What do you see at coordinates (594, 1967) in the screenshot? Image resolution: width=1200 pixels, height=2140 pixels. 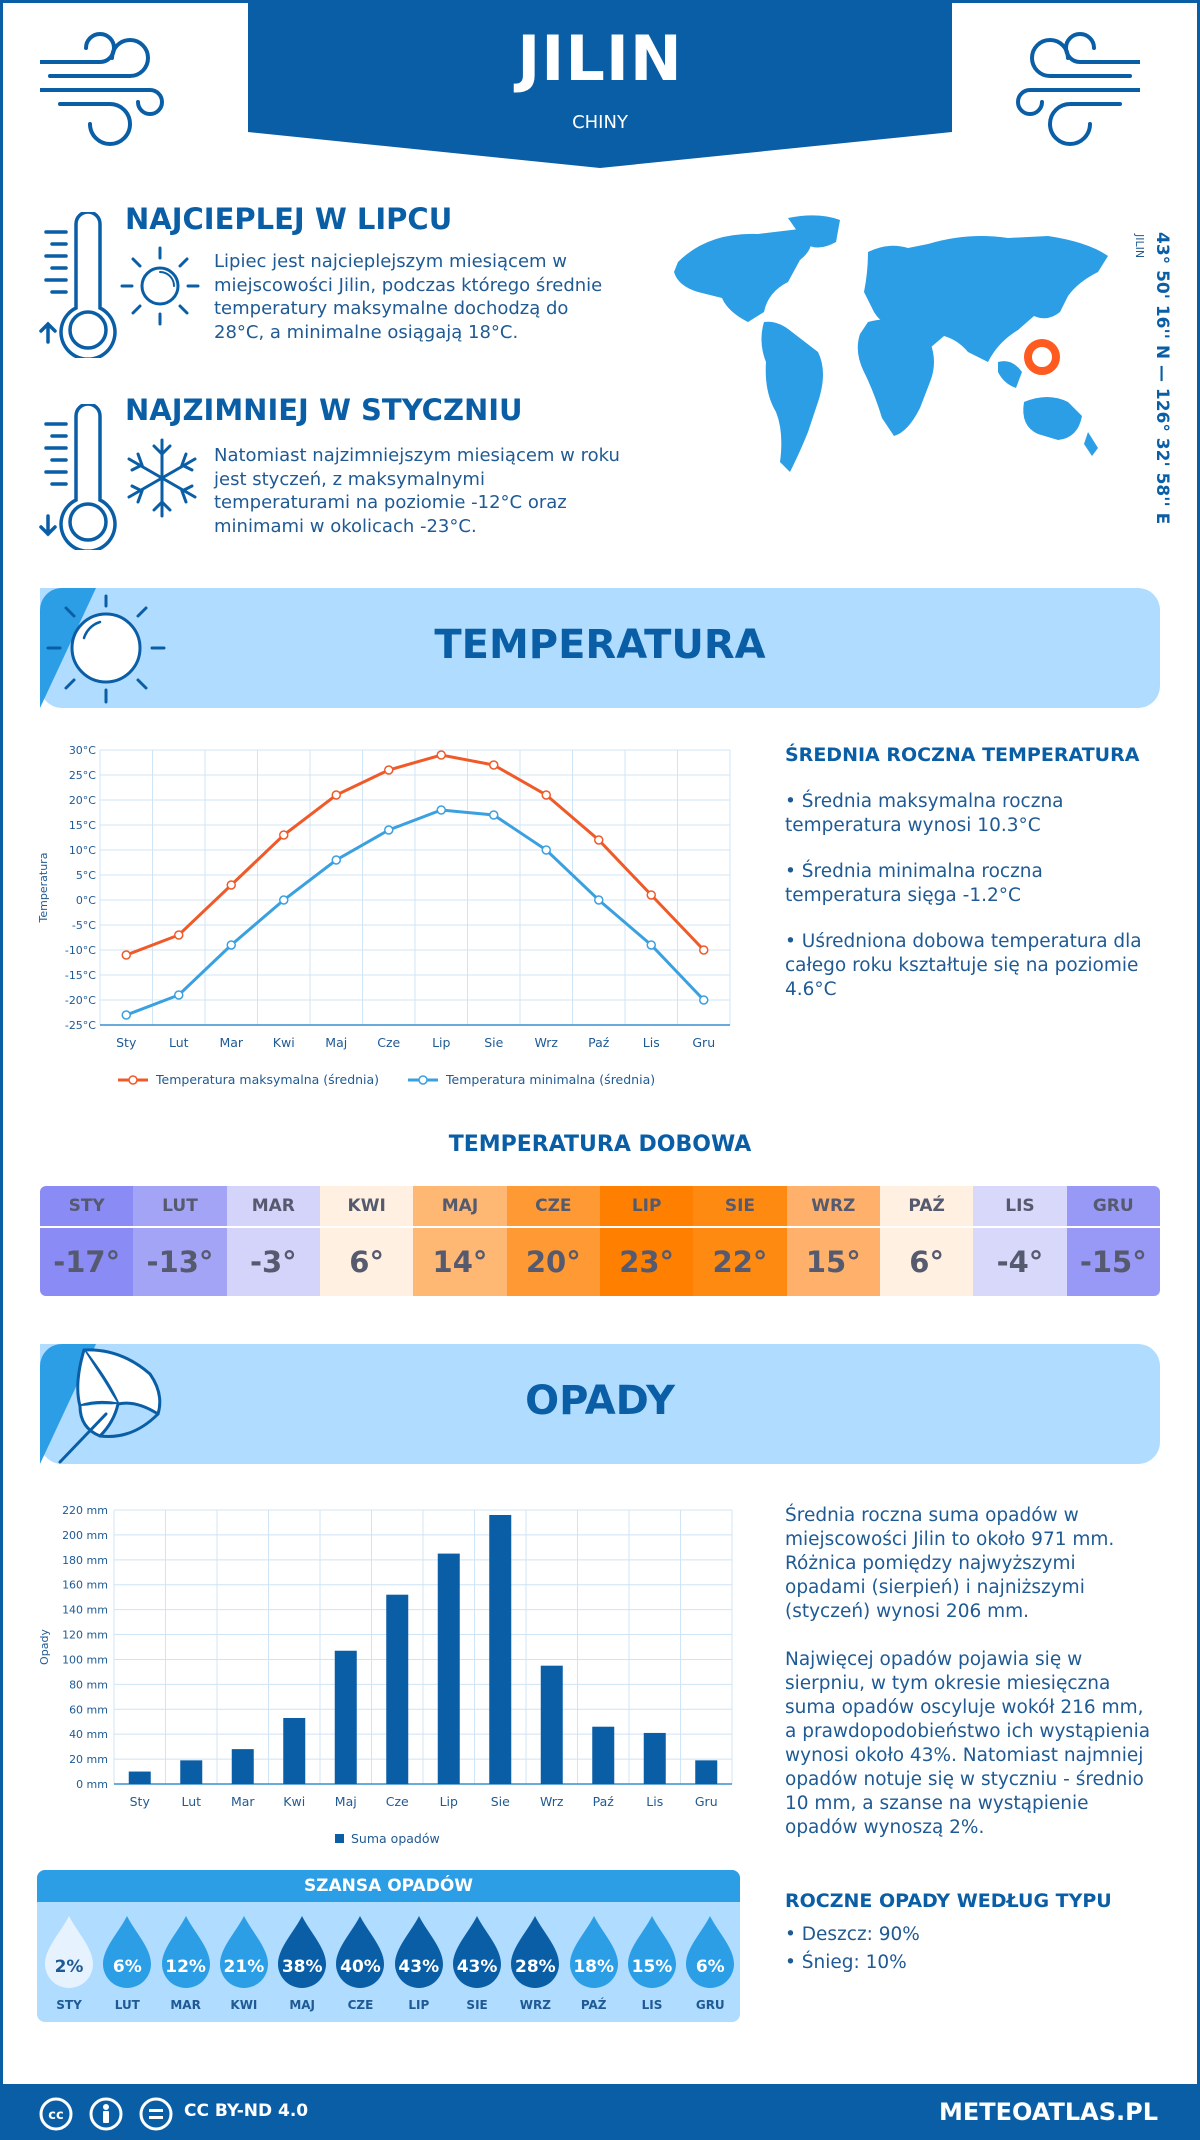 I see `precipitation-chance-value: 18%` at bounding box center [594, 1967].